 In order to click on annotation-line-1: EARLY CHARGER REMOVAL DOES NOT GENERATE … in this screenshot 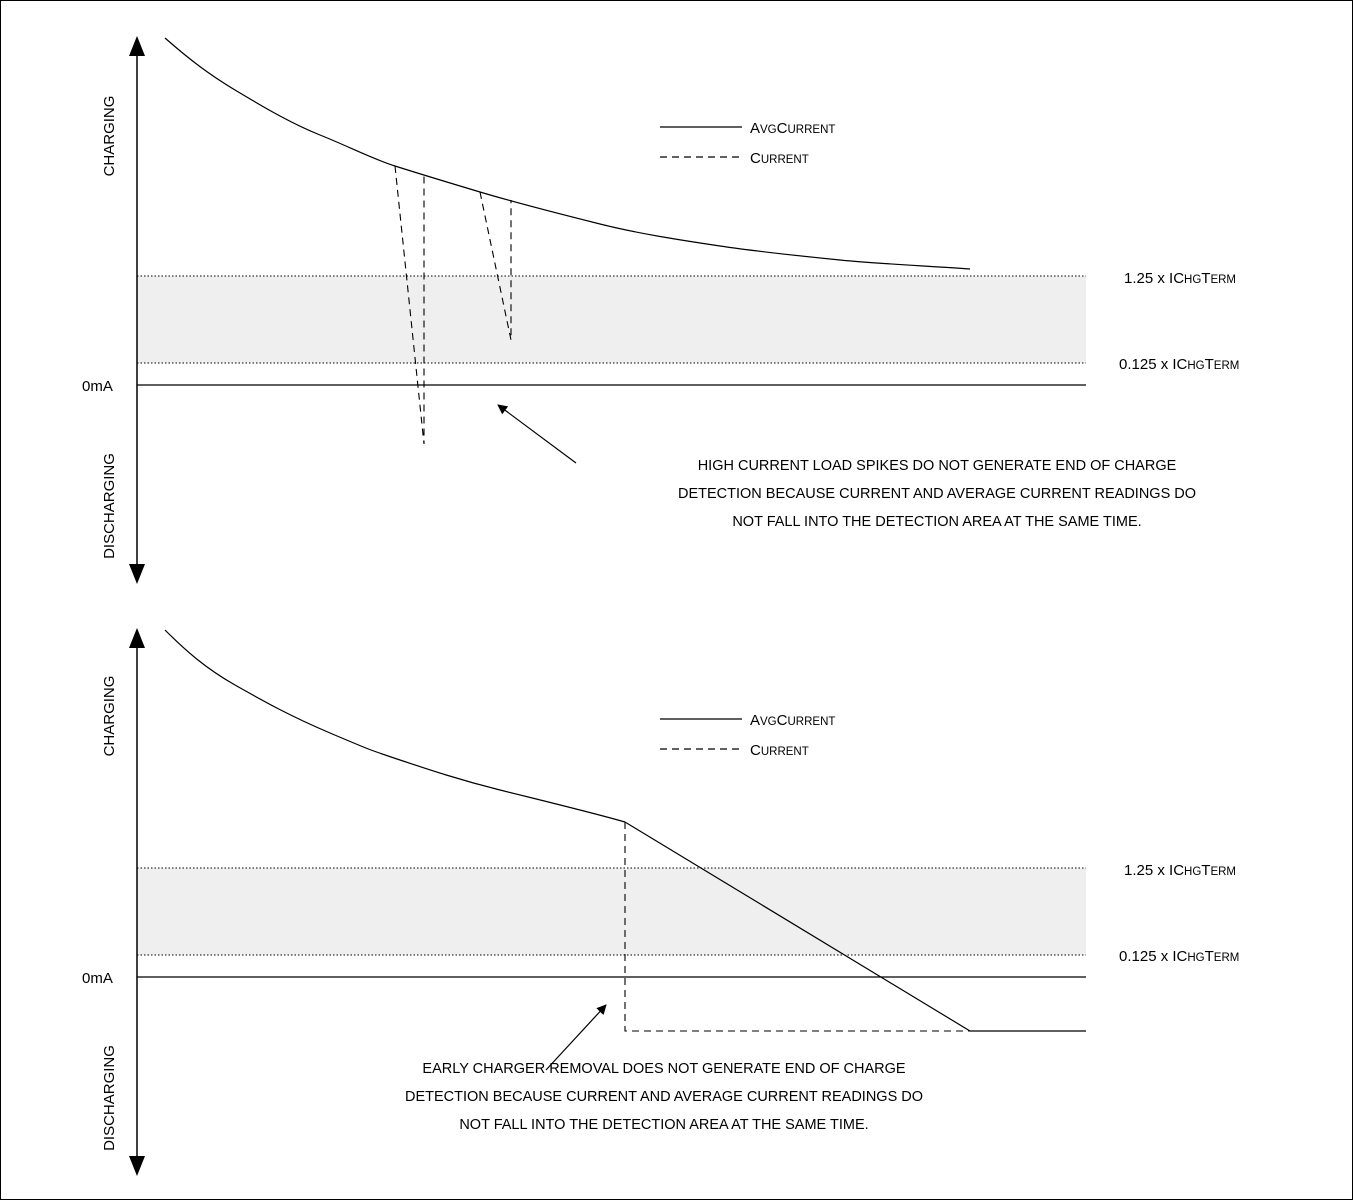, I will do `click(663, 1069)`.